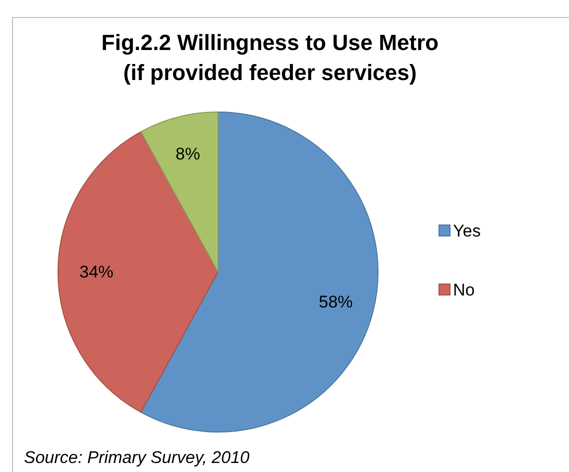 The width and height of the screenshot is (569, 472). What do you see at coordinates (464, 290) in the screenshot?
I see `legend-label: No` at bounding box center [464, 290].